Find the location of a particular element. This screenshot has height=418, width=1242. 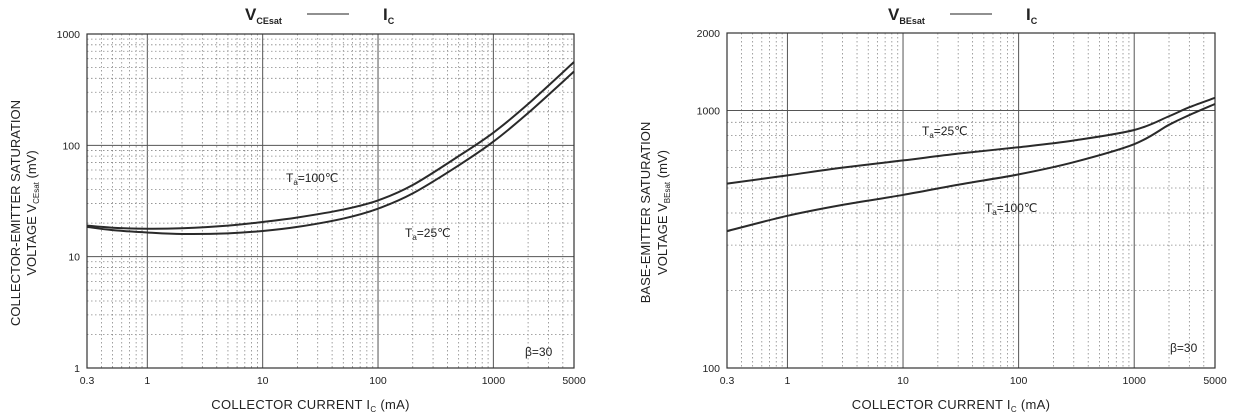

y-axis-label-line2: VOLTAGE VCEsat (mV) is located at coordinates (32, 212).